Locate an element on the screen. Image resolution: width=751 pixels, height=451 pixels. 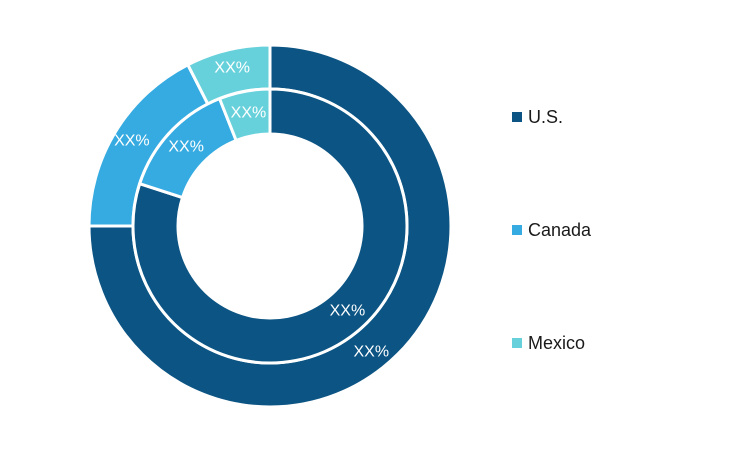
legend-item: Mexico is located at coordinates (548, 343).